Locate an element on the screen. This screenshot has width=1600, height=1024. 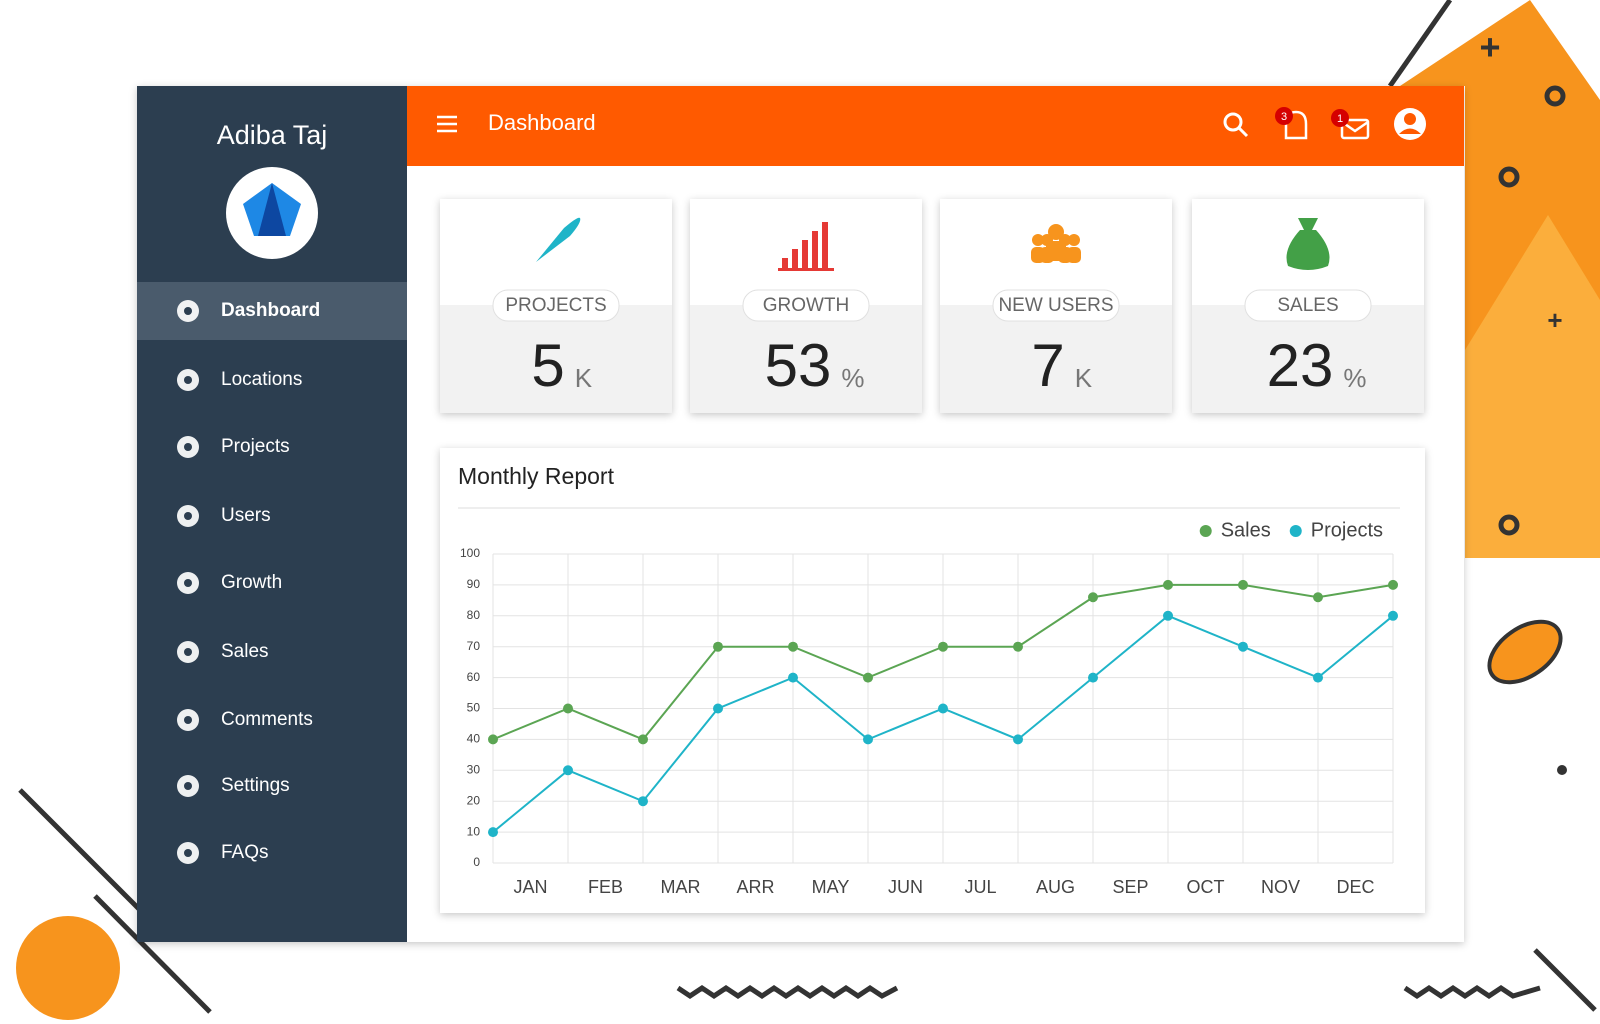
menu-item: Growth is located at coordinates (229, 583).